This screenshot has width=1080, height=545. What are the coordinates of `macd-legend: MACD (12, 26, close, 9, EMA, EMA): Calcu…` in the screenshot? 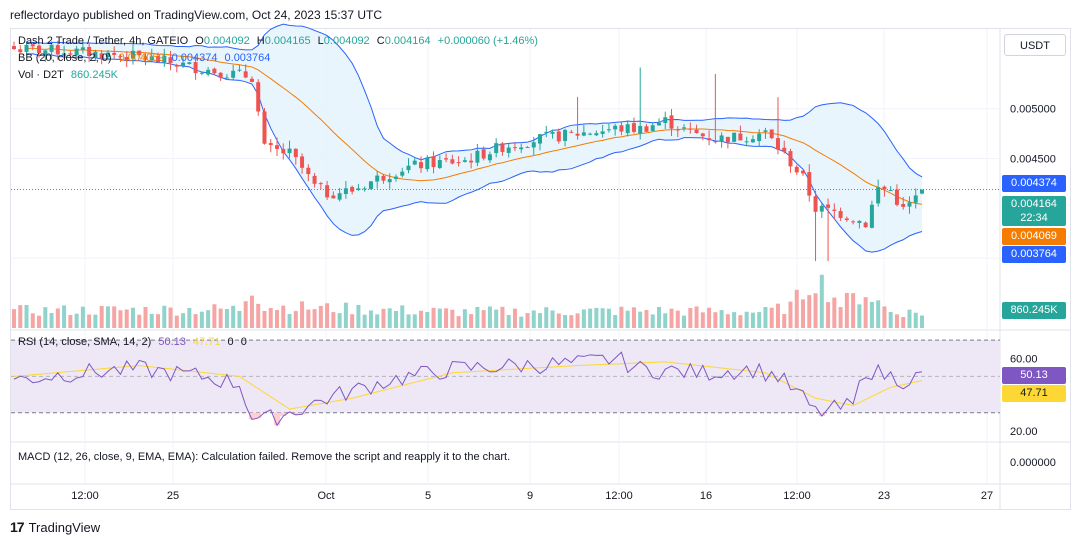 It's located at (266, 457).